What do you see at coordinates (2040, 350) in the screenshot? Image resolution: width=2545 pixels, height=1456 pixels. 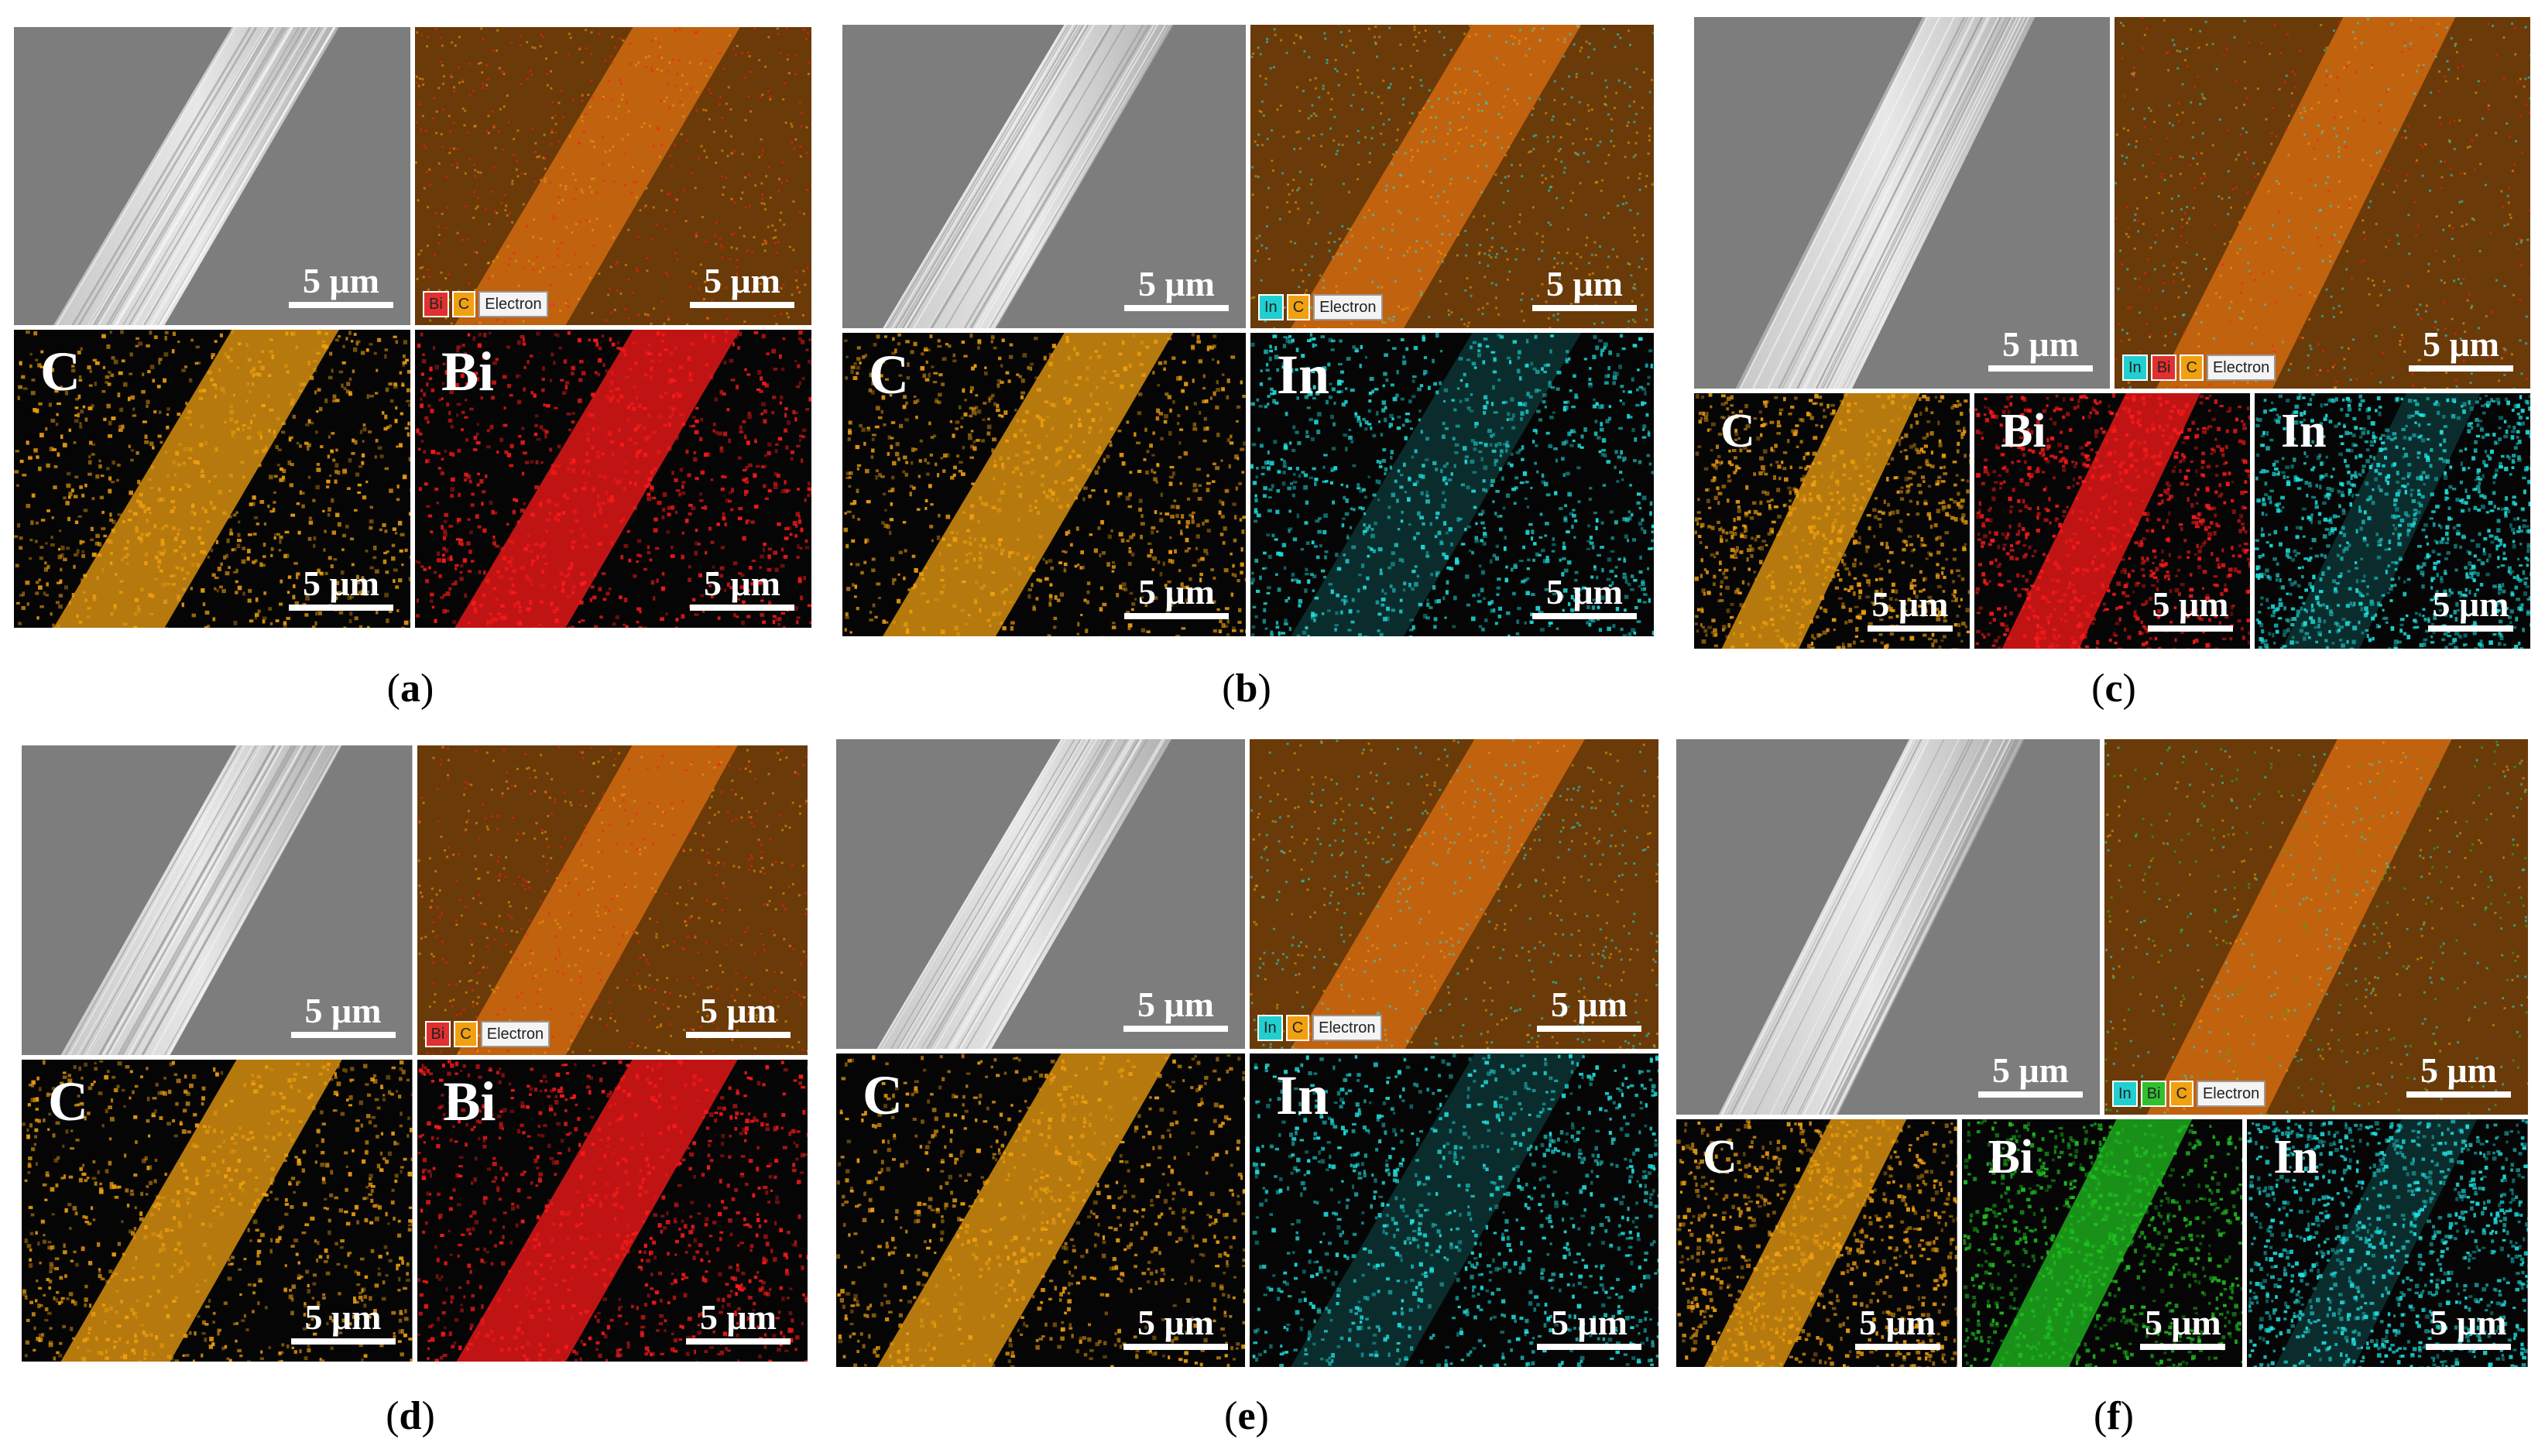 I see `scale-bar-c-sem: 5 μm` at bounding box center [2040, 350].